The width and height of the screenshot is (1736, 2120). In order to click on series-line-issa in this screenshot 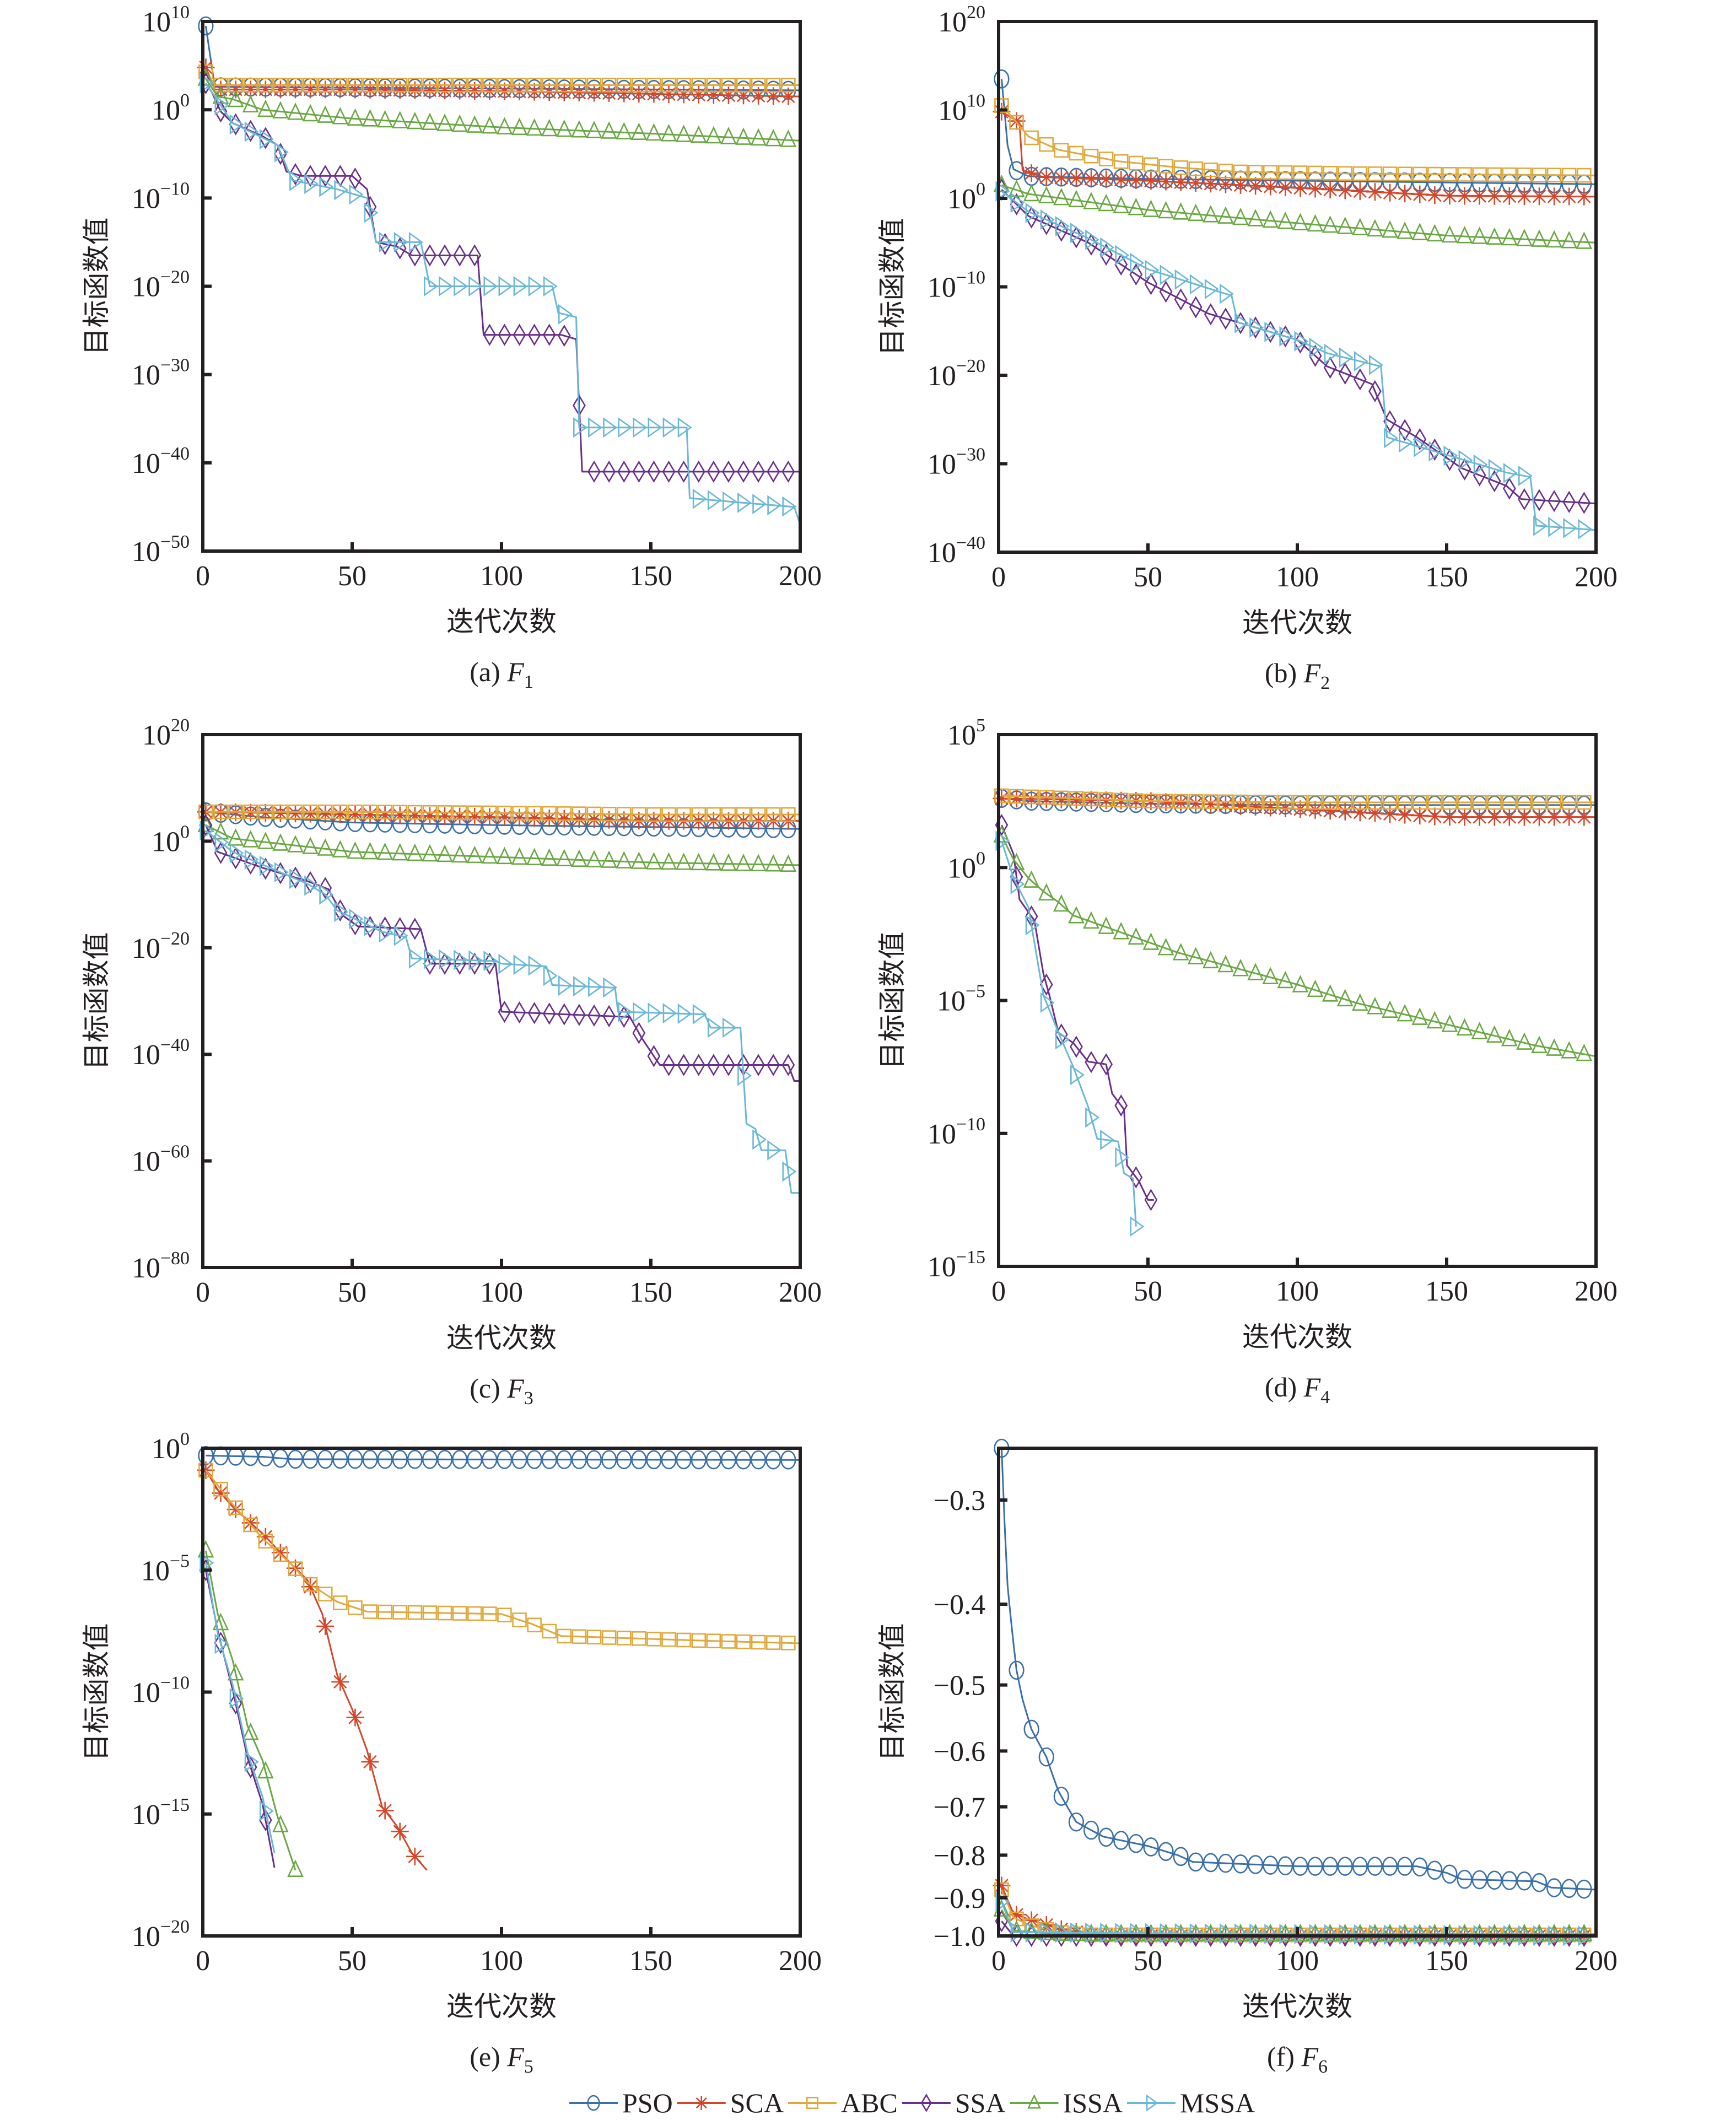, I will do `click(1299, 214)`.